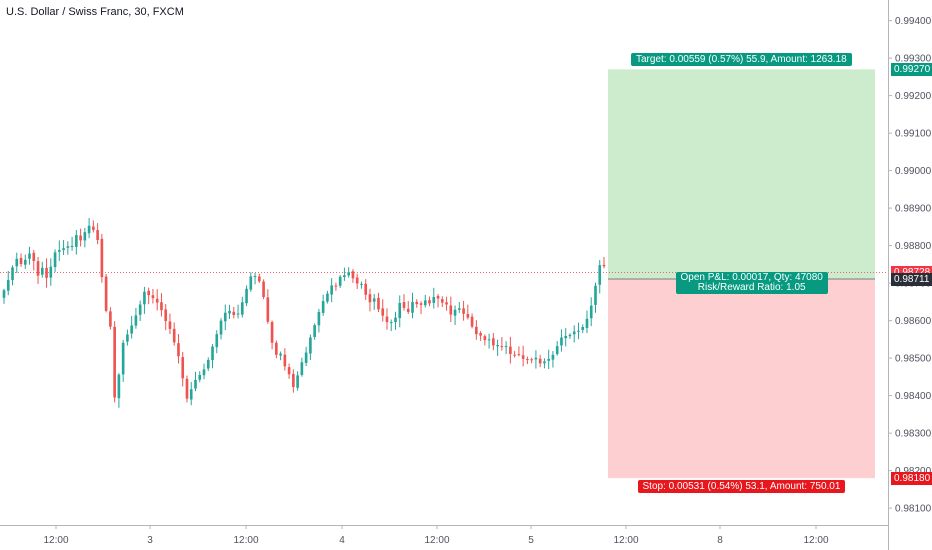  I want to click on price-tag: 0.98711, so click(911, 279).